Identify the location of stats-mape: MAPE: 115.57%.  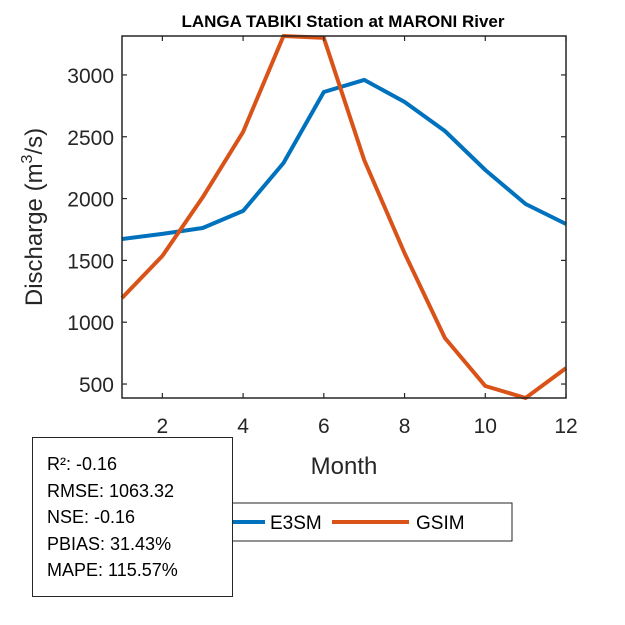
(112, 570).